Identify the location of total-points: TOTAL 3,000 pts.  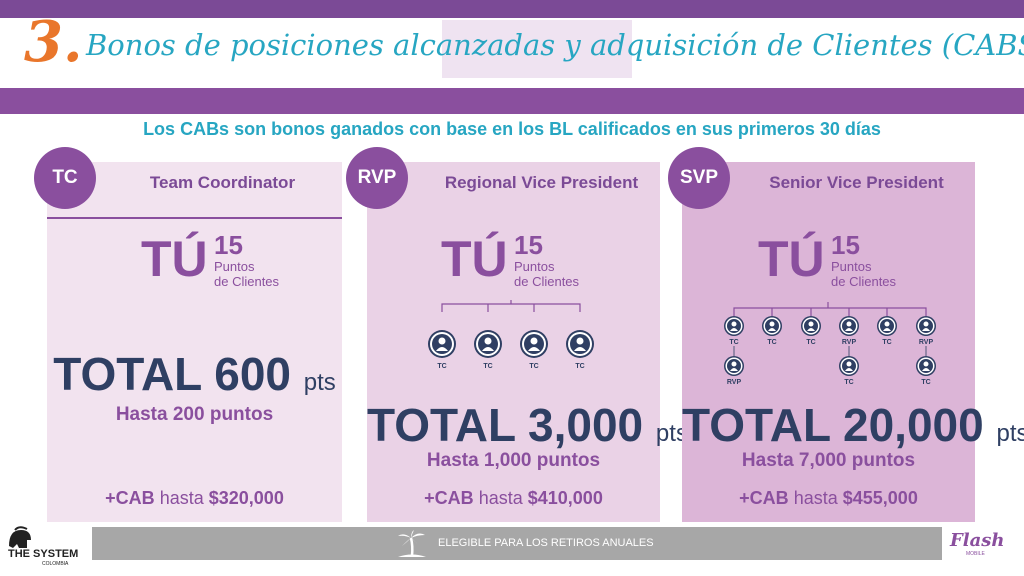
(527, 425).